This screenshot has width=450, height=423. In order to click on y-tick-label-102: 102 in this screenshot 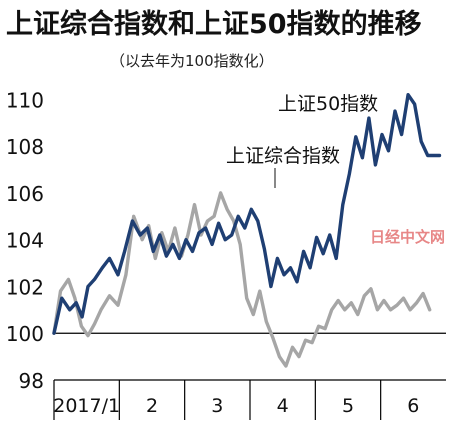, I will do `click(25, 287)`.